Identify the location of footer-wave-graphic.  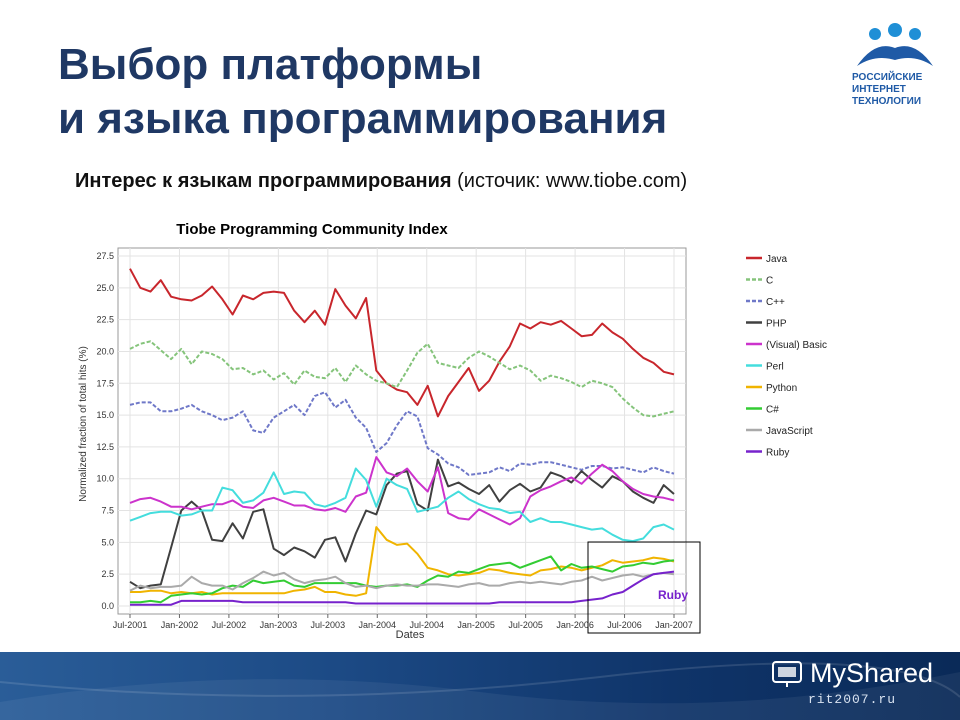
(480, 691).